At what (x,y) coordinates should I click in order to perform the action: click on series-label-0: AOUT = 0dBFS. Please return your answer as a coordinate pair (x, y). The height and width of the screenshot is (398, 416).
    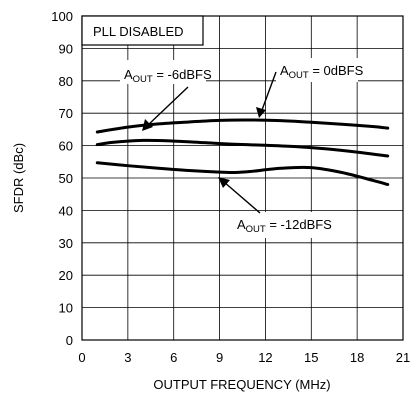
    Looking at the image, I should click on (322, 72).